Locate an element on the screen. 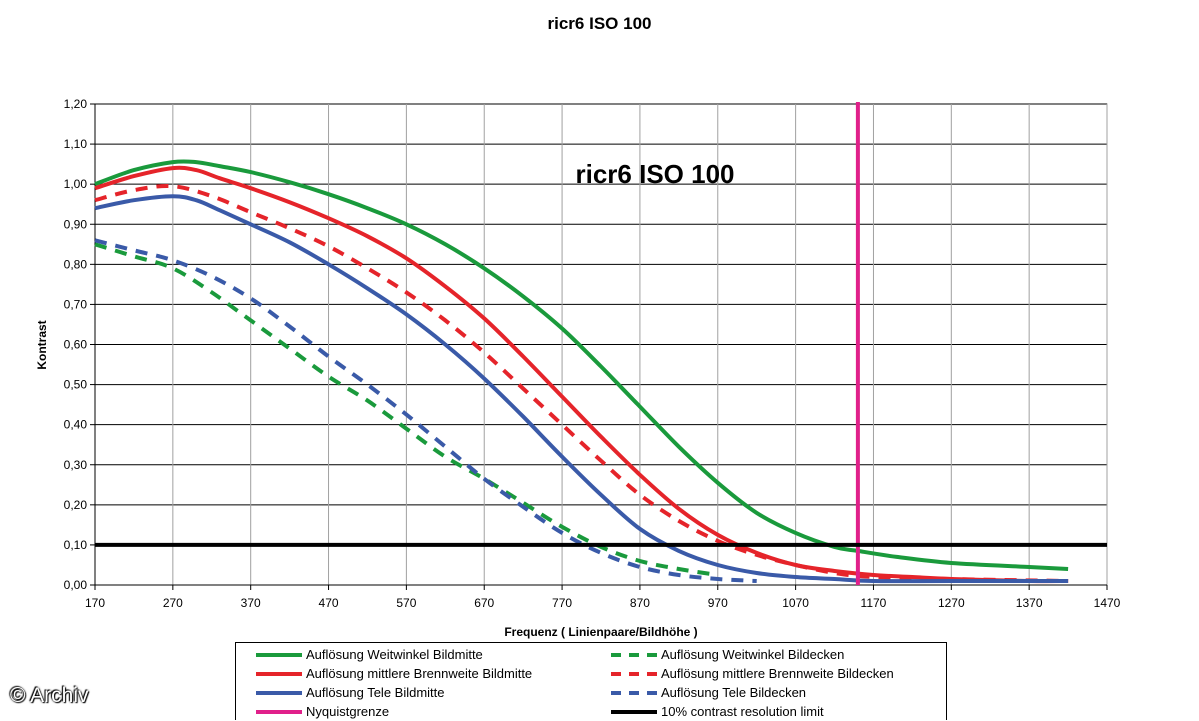 Image resolution: width=1199 pixels, height=721 pixels. watermark-text: © Archiv is located at coordinates (49, 695).